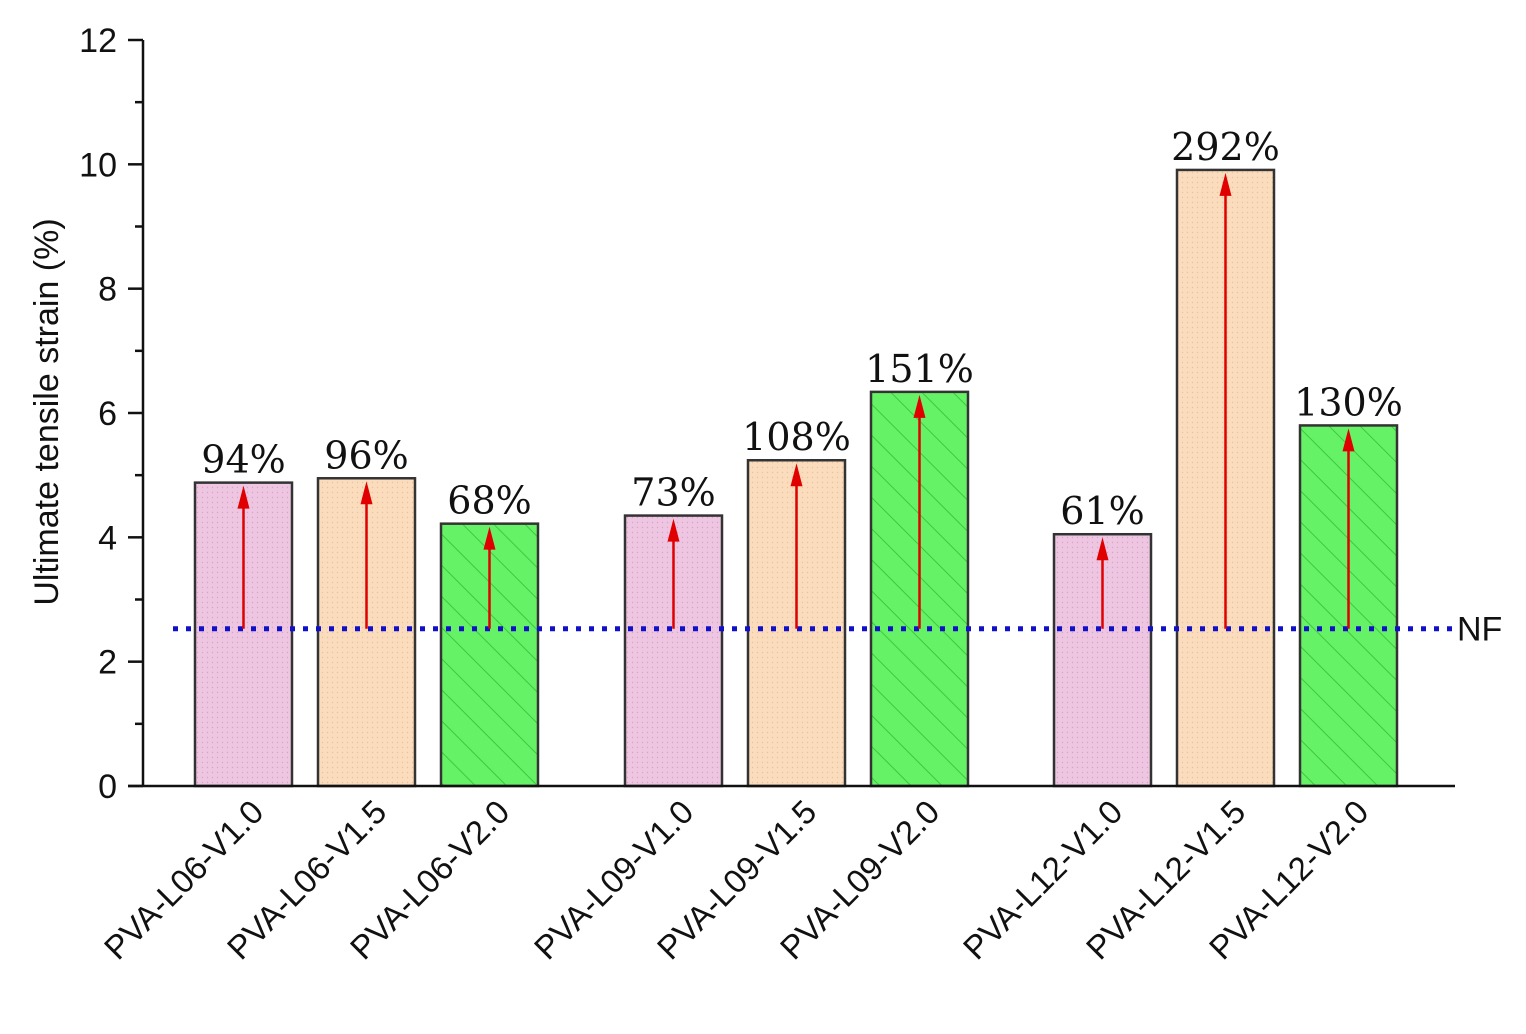  Describe the element at coordinates (366, 455) in the screenshot. I see `data-label: 96%` at that location.